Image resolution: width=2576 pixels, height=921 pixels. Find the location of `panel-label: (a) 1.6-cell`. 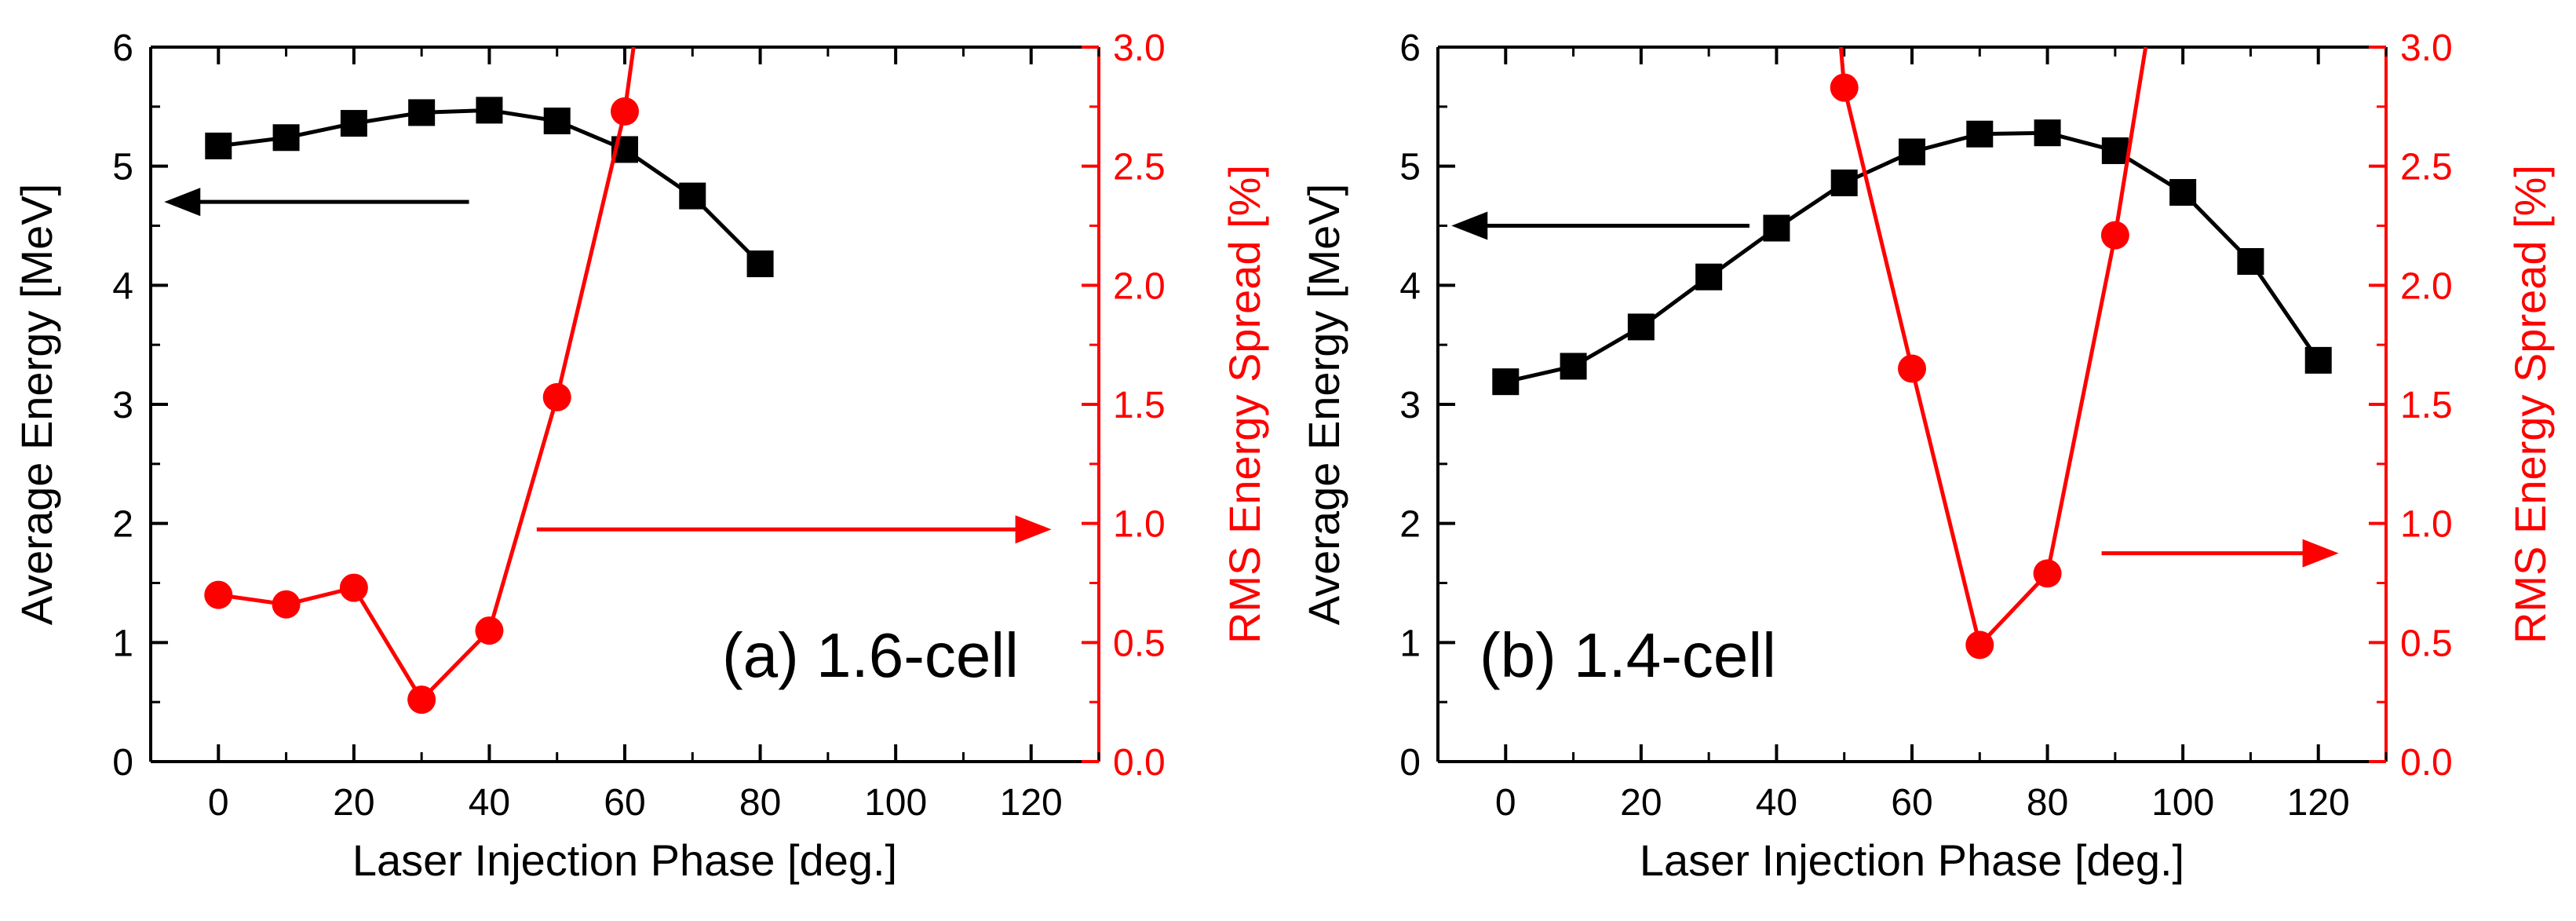

panel-label: (a) 1.6-cell is located at coordinates (870, 655).